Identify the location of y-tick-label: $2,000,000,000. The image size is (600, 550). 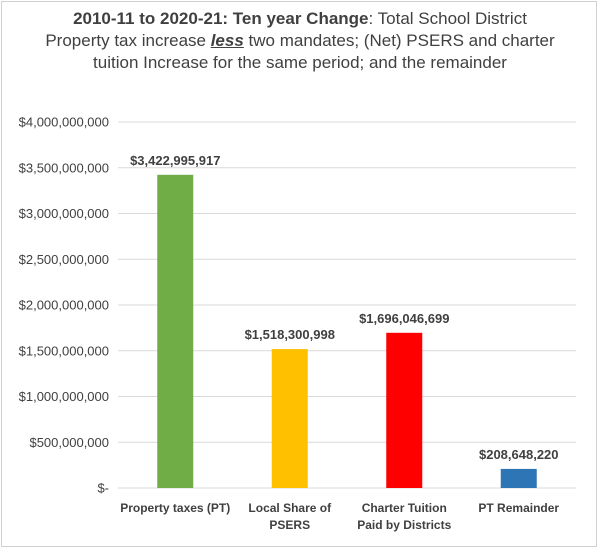
(64, 305).